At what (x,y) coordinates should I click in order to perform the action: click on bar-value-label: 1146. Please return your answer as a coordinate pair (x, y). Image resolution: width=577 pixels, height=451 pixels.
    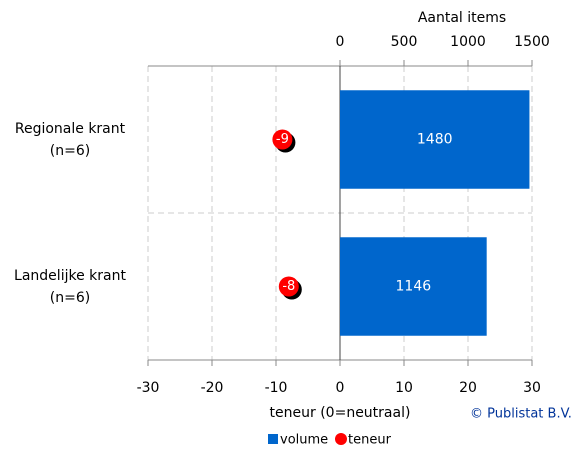
    Looking at the image, I should click on (414, 287).